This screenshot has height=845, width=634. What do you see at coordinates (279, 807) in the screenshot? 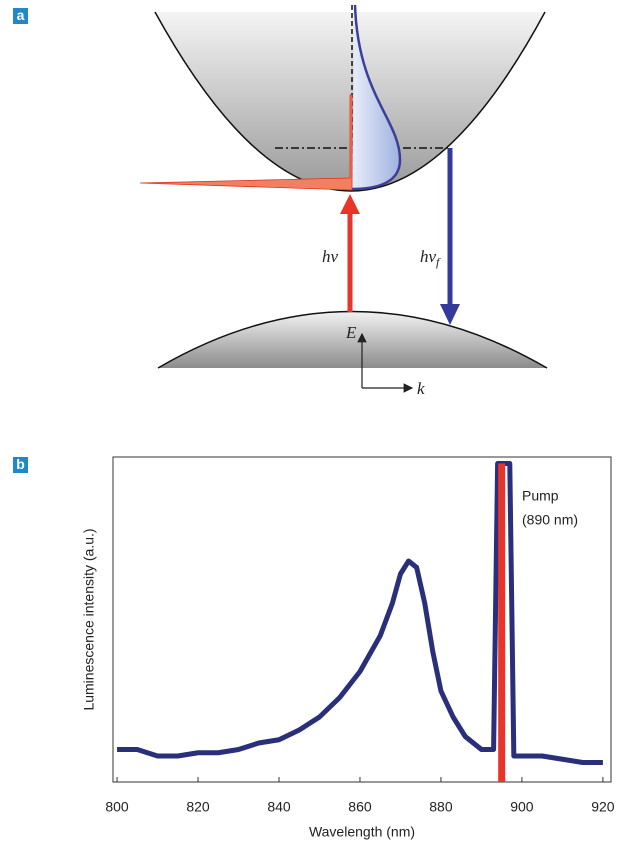
I see `x-tick-label: 840` at bounding box center [279, 807].